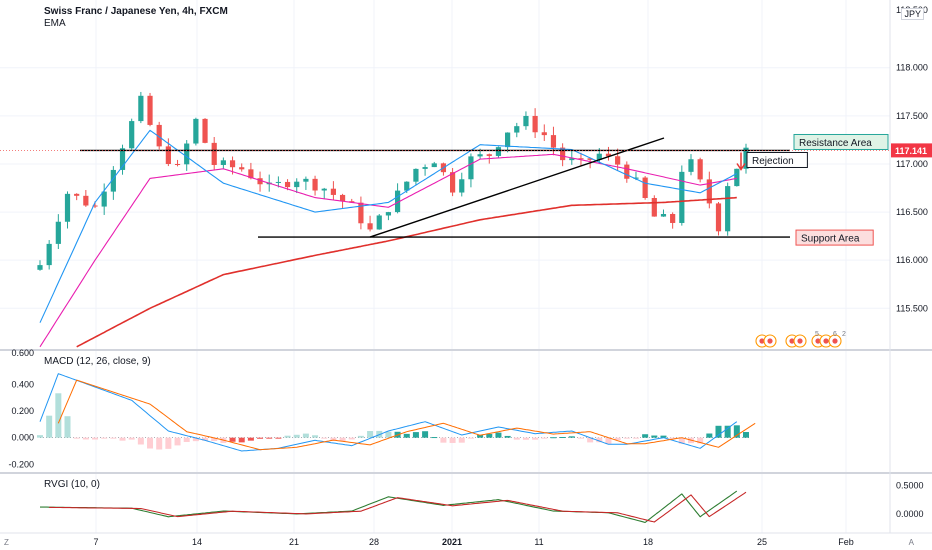 Image resolution: width=932 pixels, height=550 pixels. Describe the element at coordinates (452, 542) in the screenshot. I see `time-label: 2021` at that location.